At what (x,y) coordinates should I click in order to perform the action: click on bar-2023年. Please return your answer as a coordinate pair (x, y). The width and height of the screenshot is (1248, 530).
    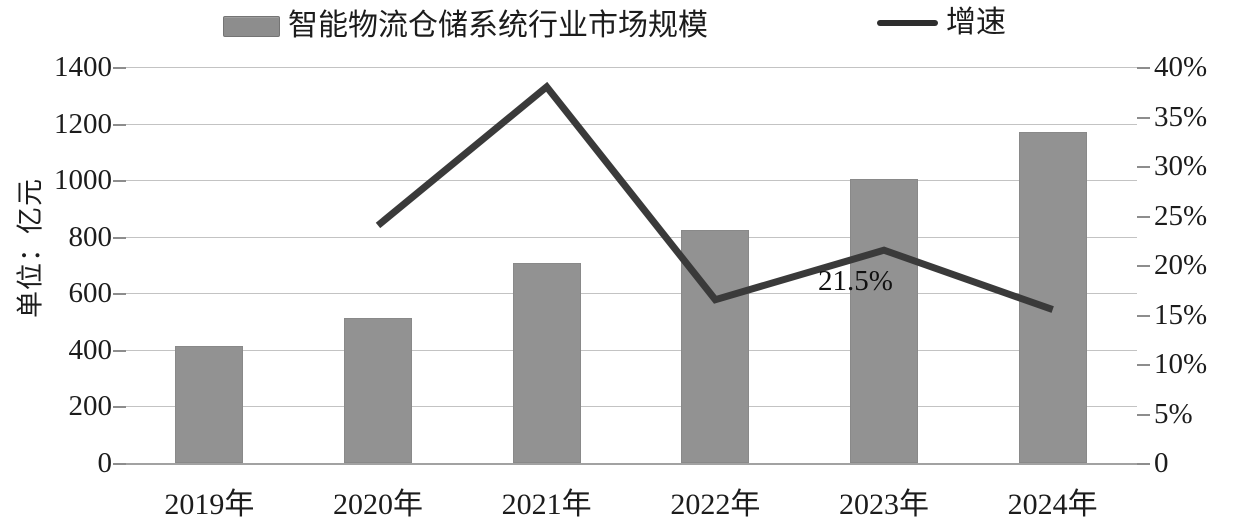
    Looking at the image, I should click on (884, 320).